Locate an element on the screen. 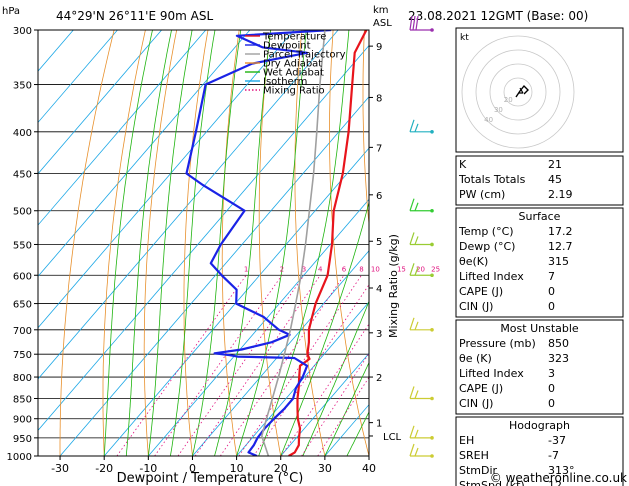 The width and height of the screenshot is (629, 486). hodograph-ring-label: 30 is located at coordinates (498, 110).